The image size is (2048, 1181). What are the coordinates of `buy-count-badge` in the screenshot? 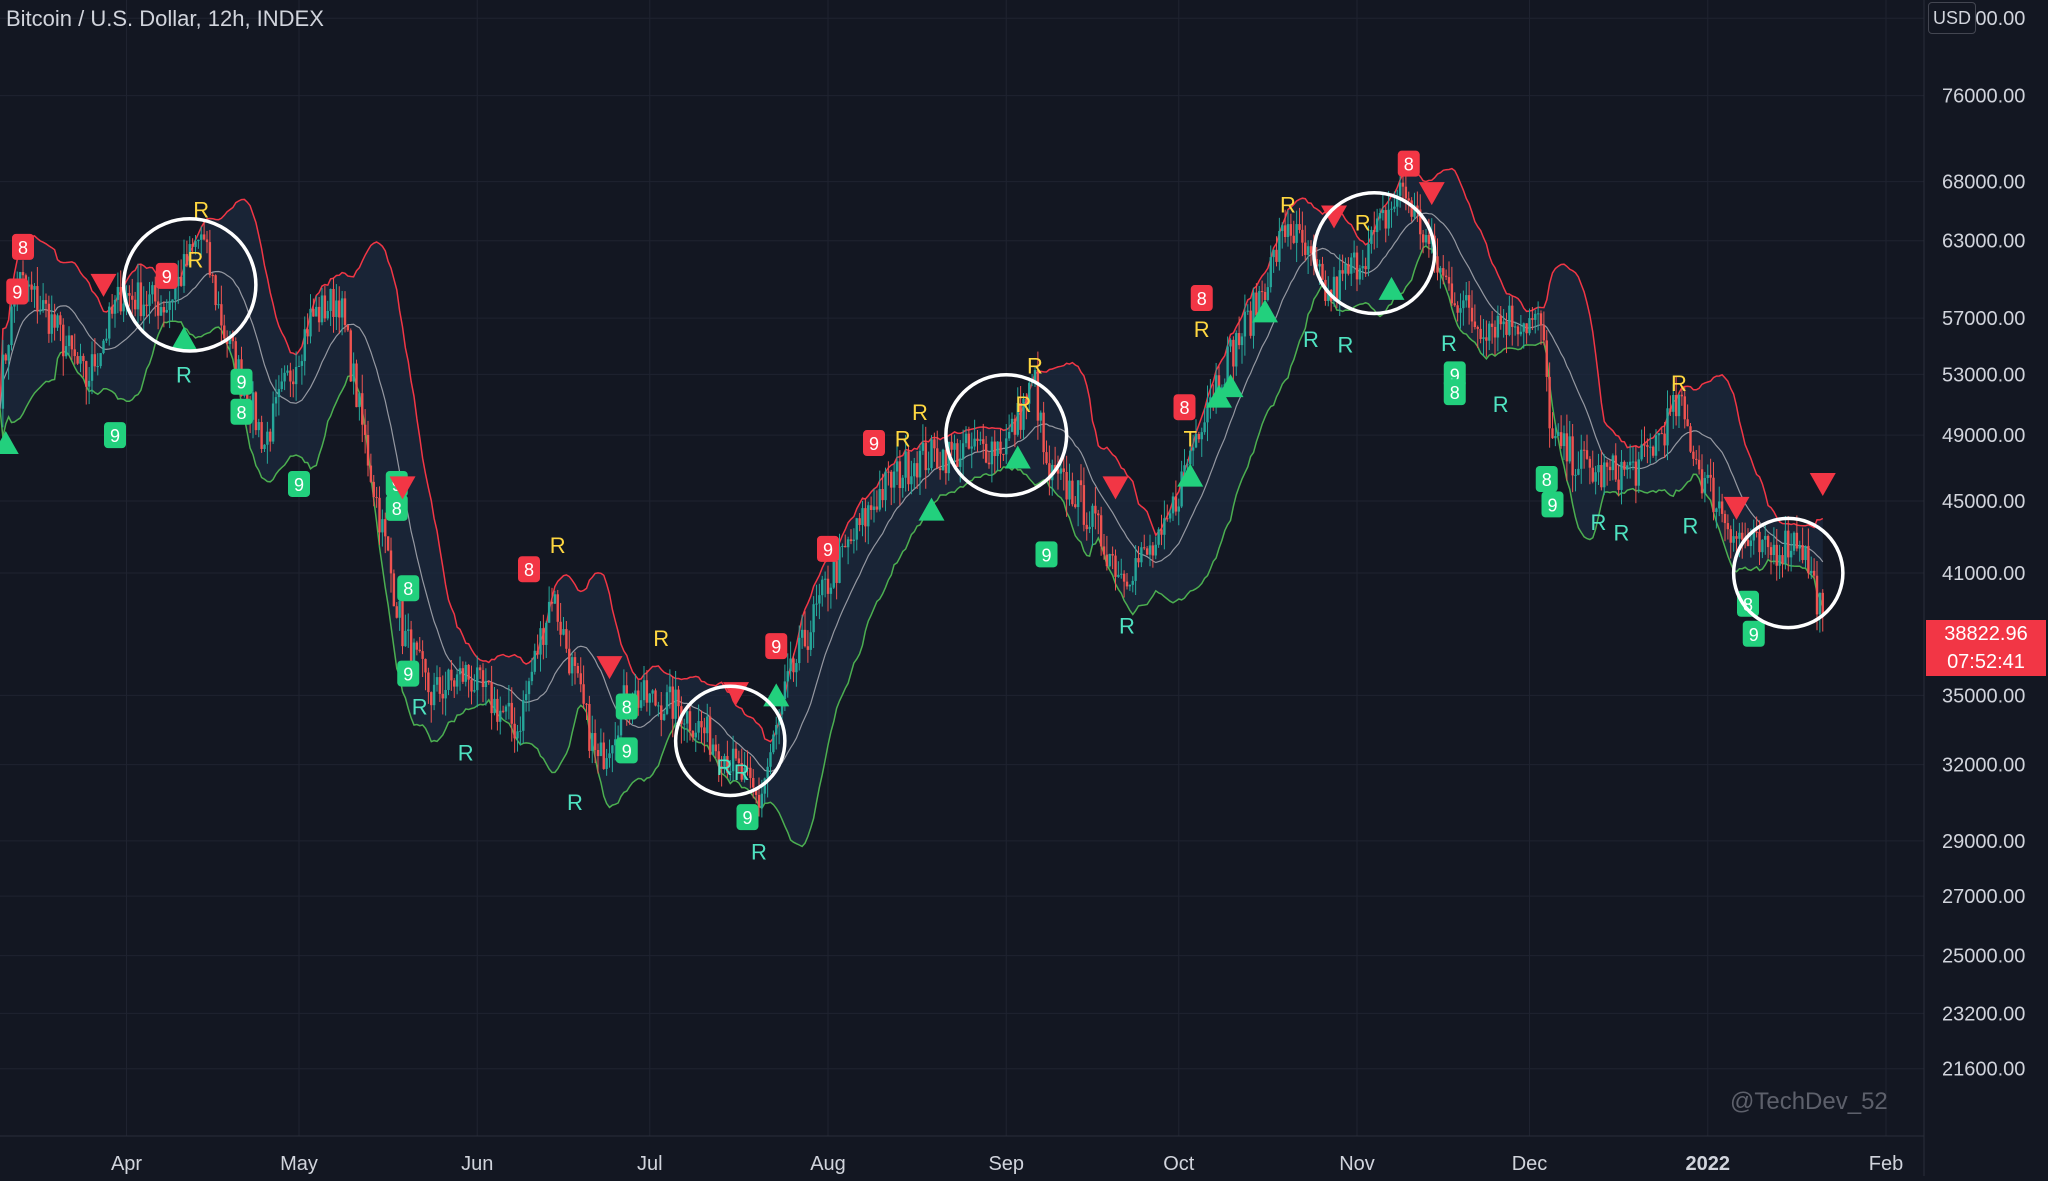 It's located at (626, 750).